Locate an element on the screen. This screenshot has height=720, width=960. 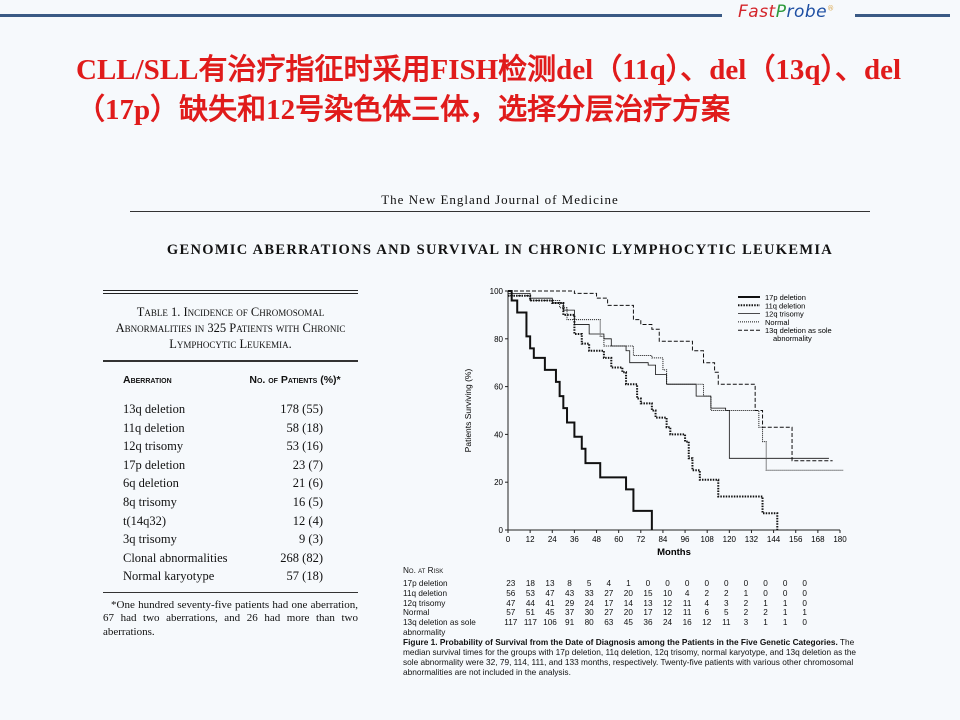
table-row: 12q trisomy 53 (16) is located at coordinates (230, 446).